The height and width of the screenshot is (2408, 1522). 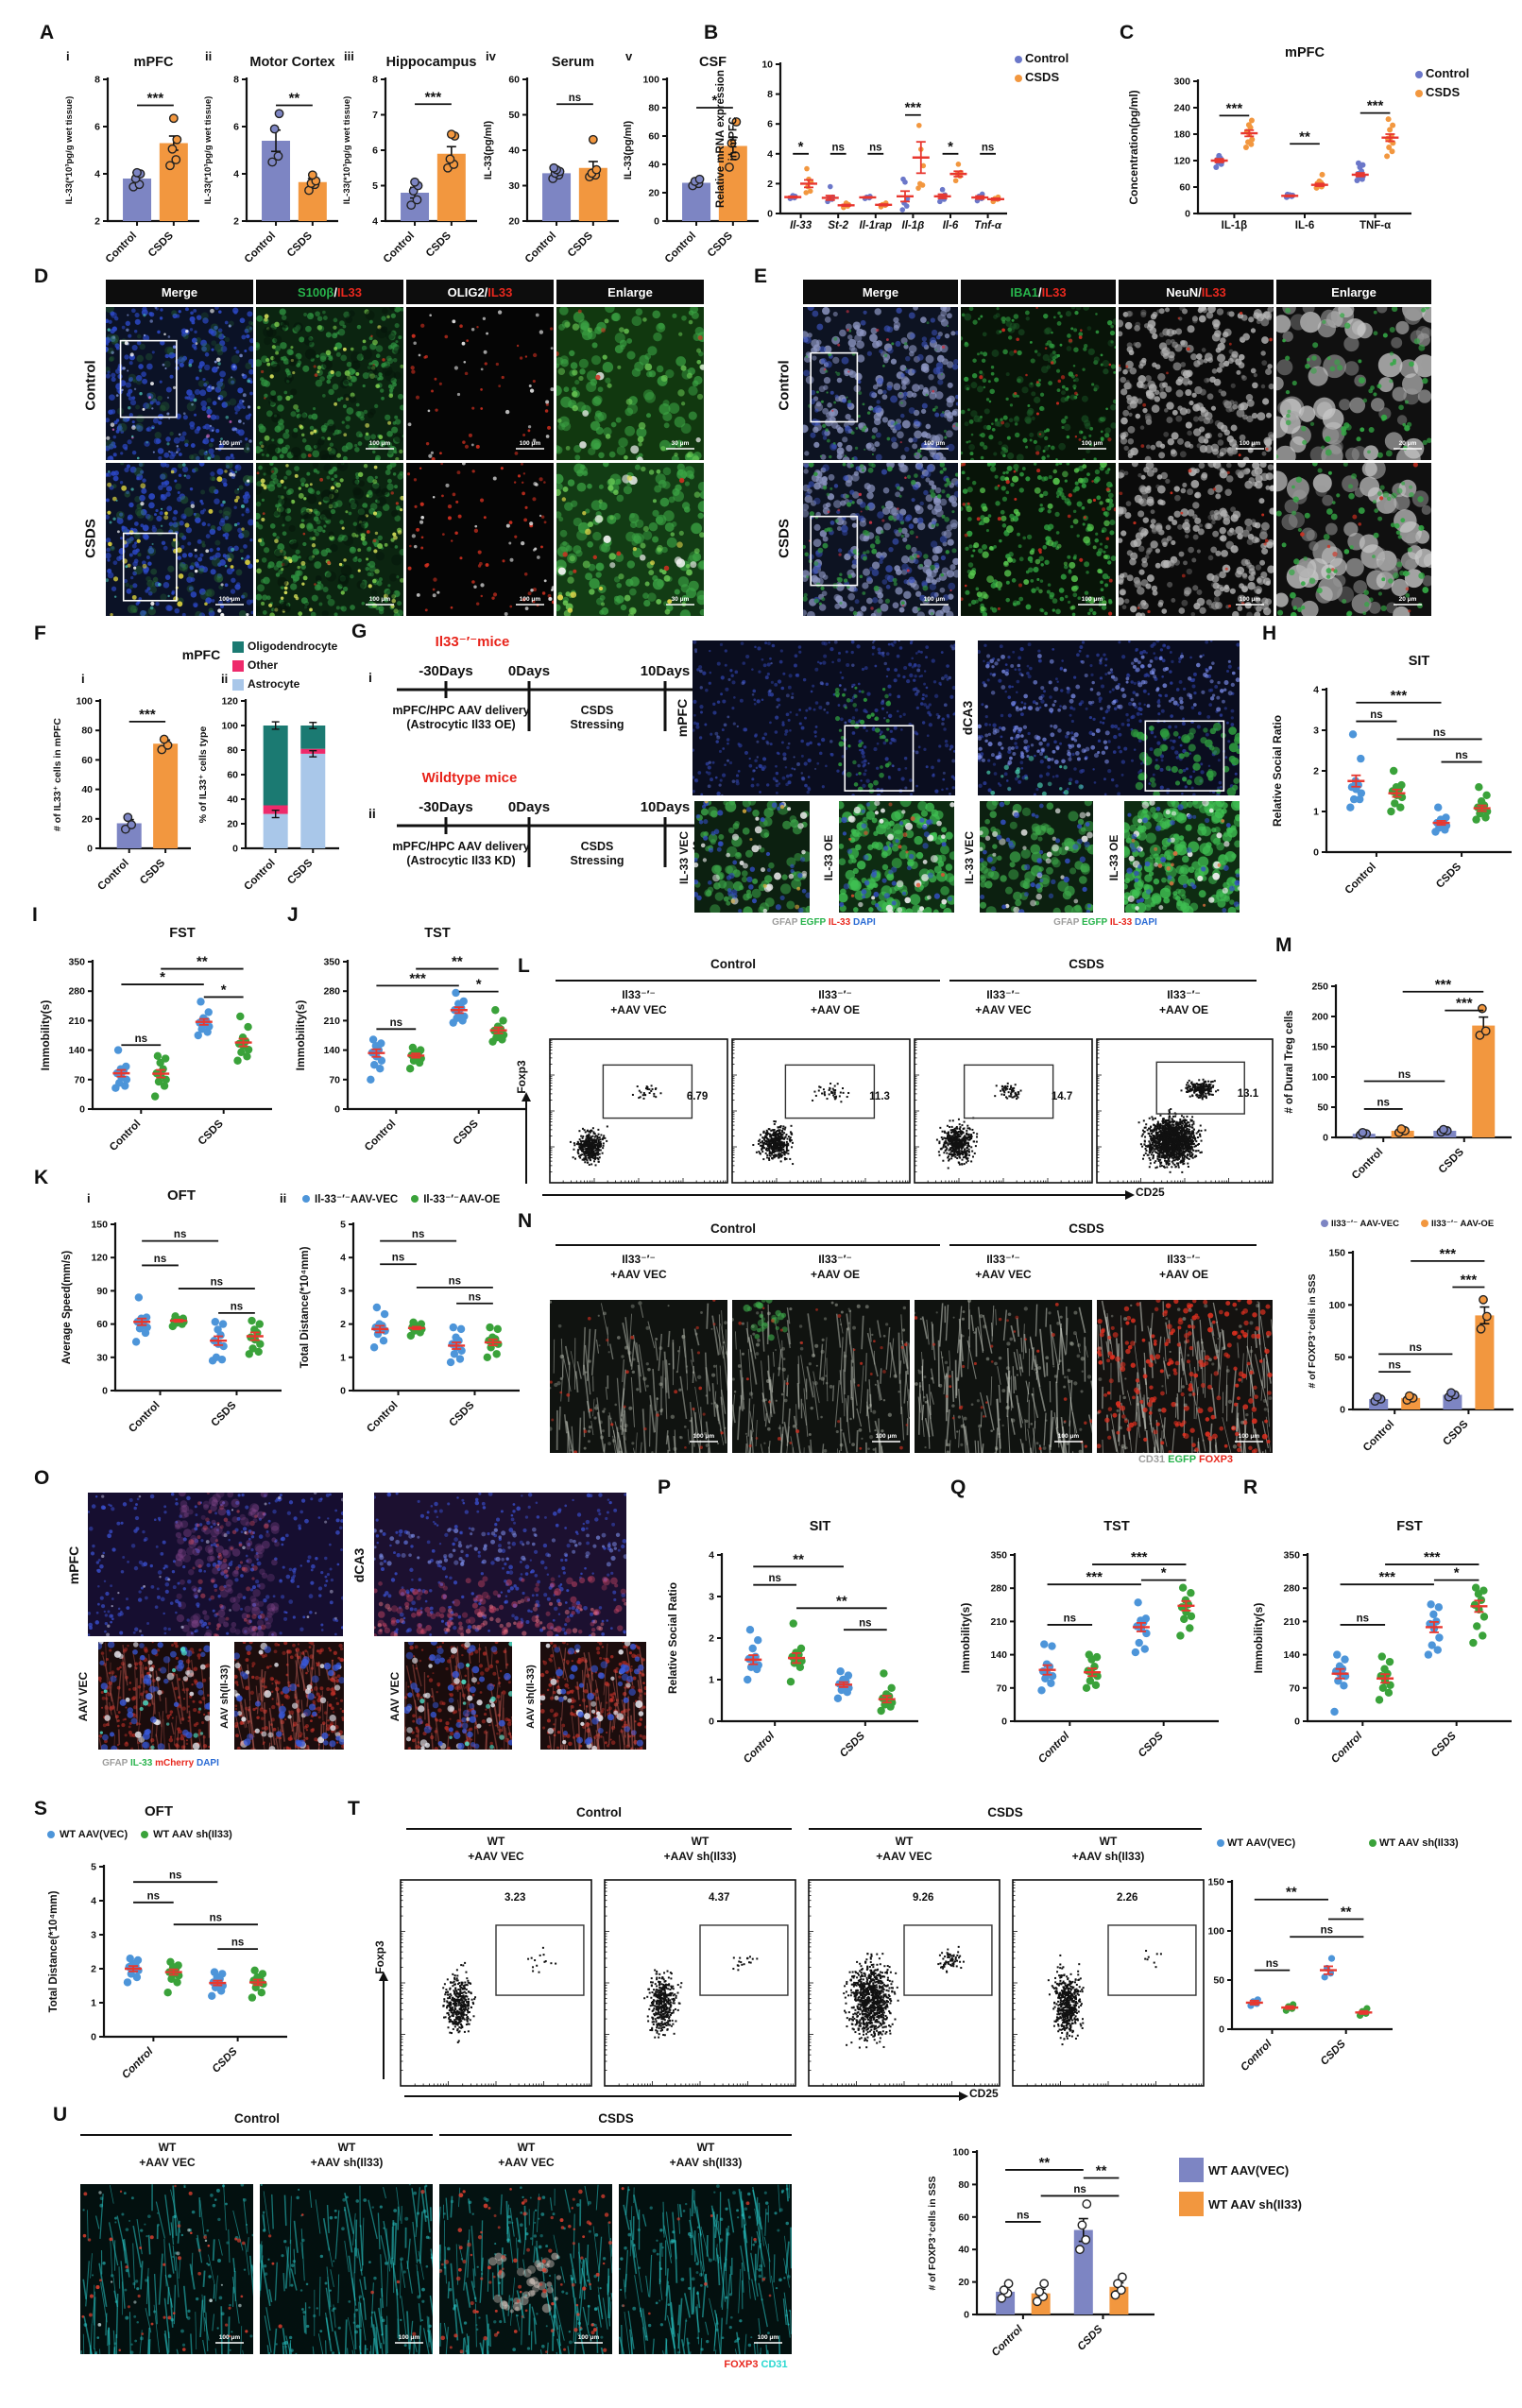 I want to click on l-subheader-3: Il33⁻′⁻ +AAV OE, so click(x=1183, y=1002).